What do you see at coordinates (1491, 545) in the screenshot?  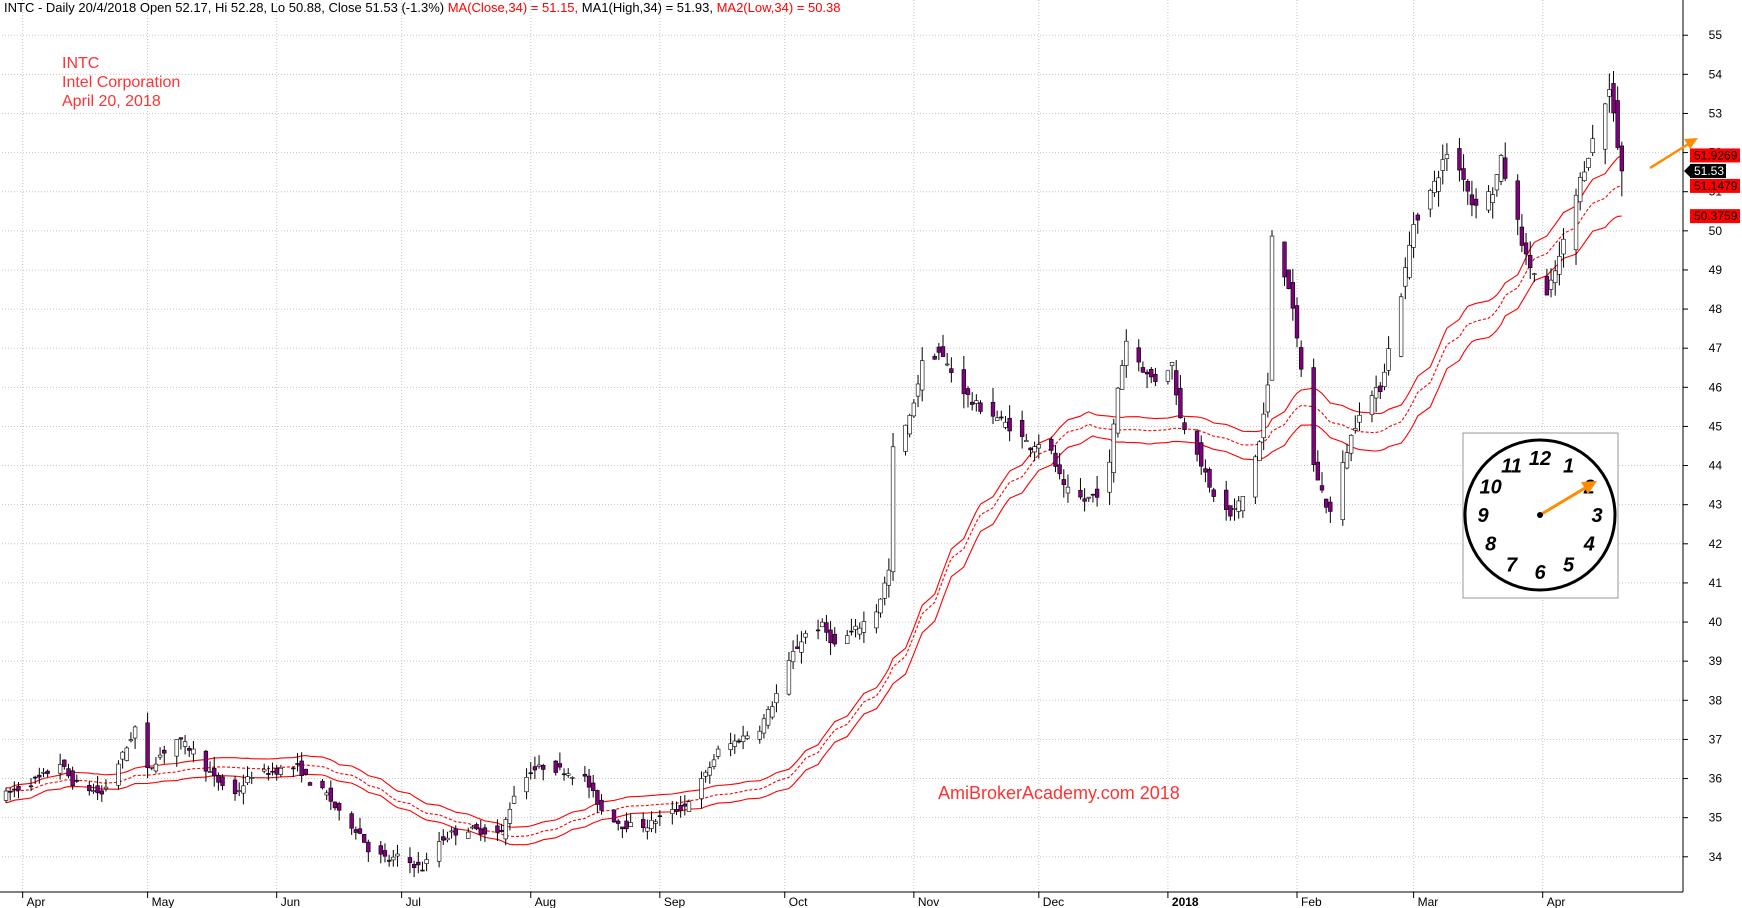 I see `clock-number: 8` at bounding box center [1491, 545].